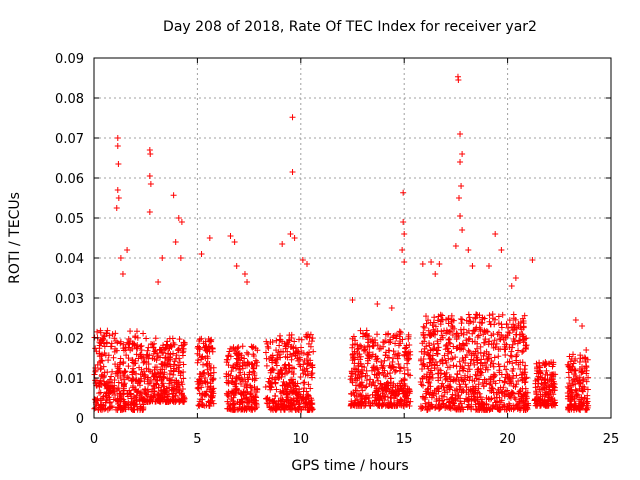  Describe the element at coordinates (69, 179) in the screenshot. I see `y-tick-label: 0.06` at that location.